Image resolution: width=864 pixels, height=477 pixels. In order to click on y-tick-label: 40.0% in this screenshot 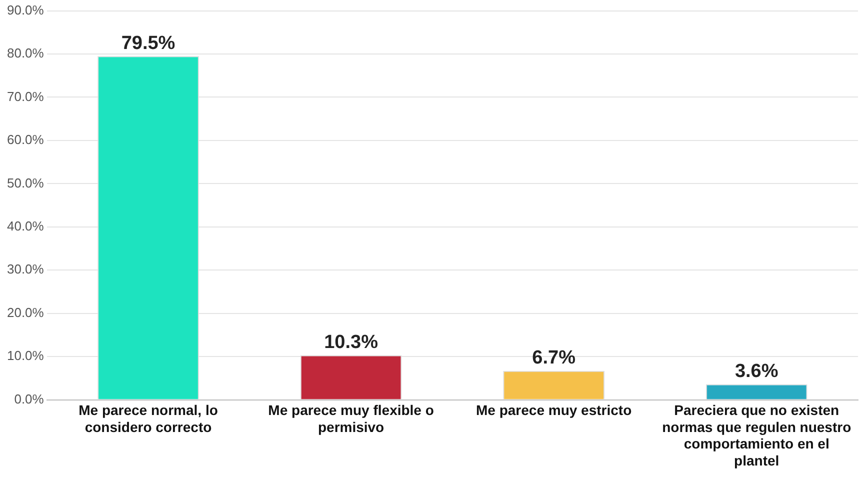, I will do `click(25, 226)`.